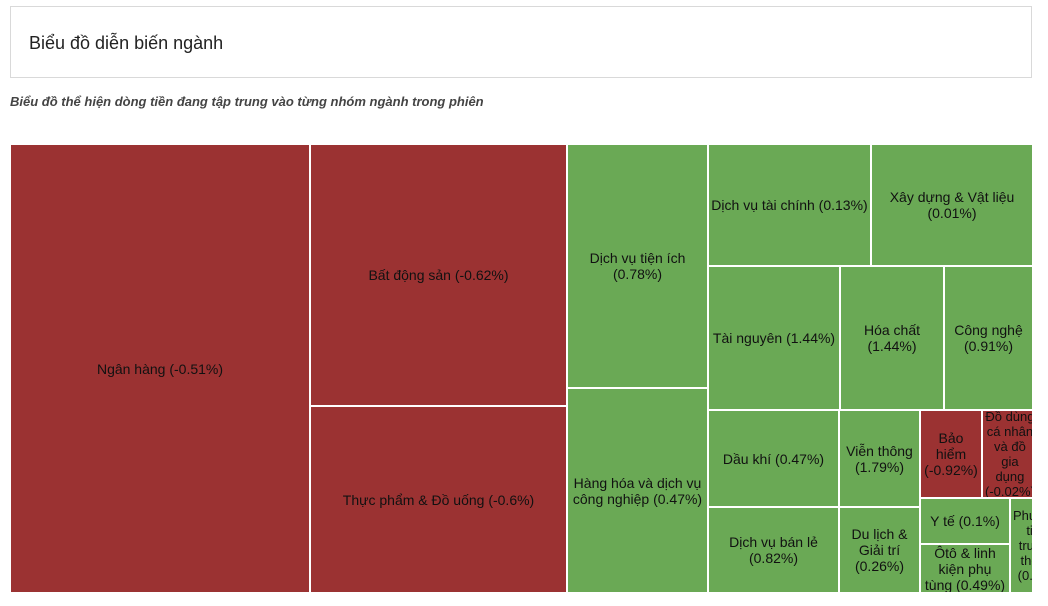 The height and width of the screenshot is (606, 1048). I want to click on chart-header-card: Biểu đồ diễn biến ngành, so click(521, 42).